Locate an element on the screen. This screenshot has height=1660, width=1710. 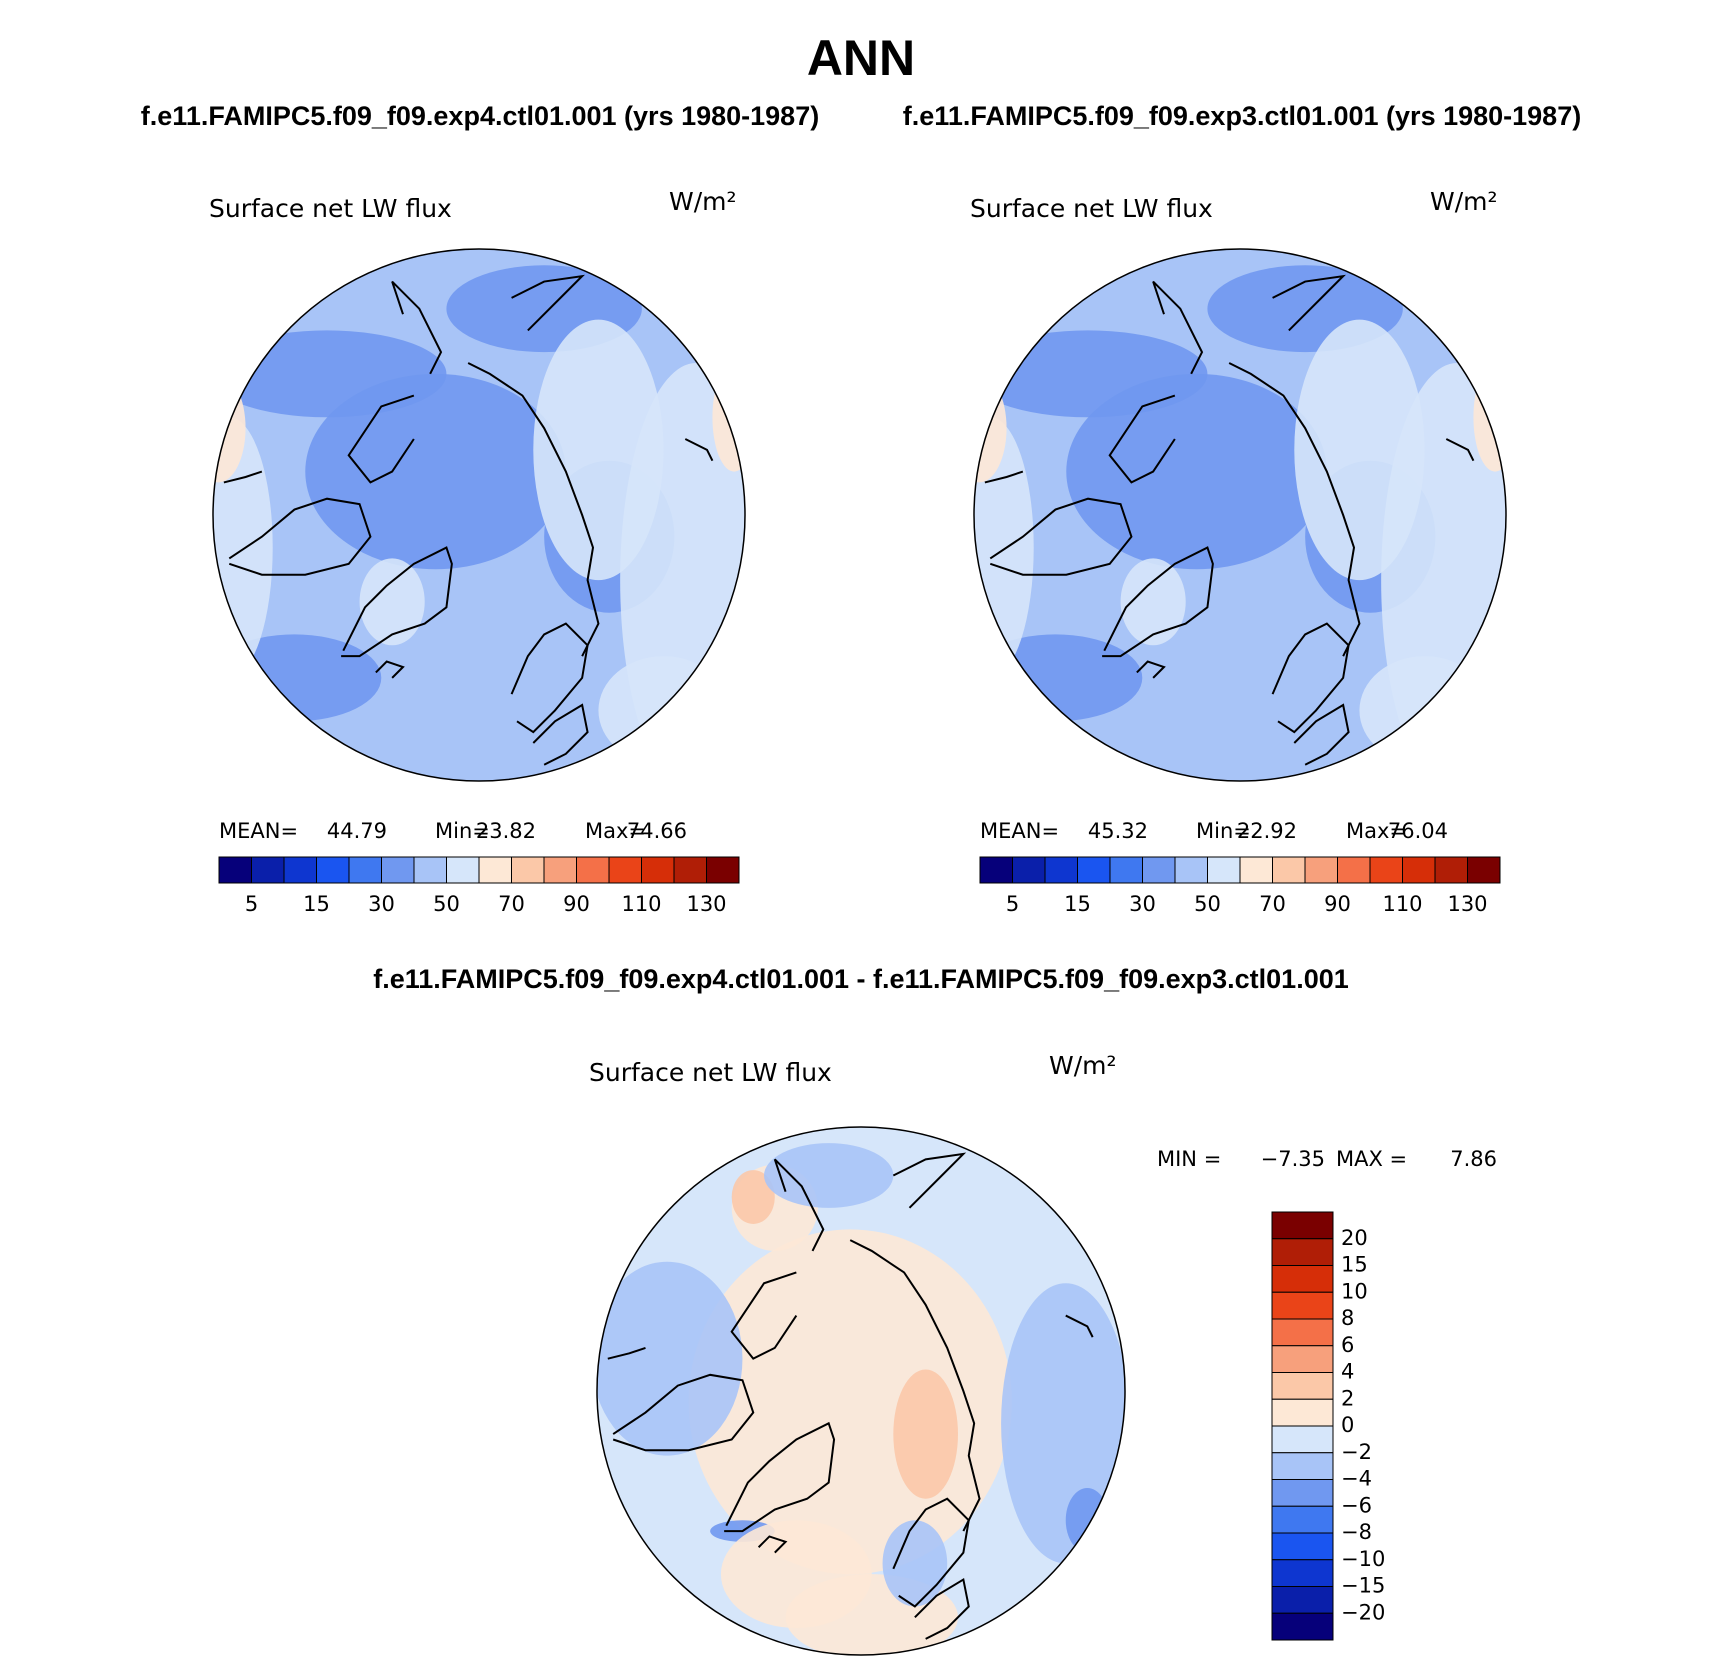
colorbar-label: −2 is located at coordinates (1356, 1452).